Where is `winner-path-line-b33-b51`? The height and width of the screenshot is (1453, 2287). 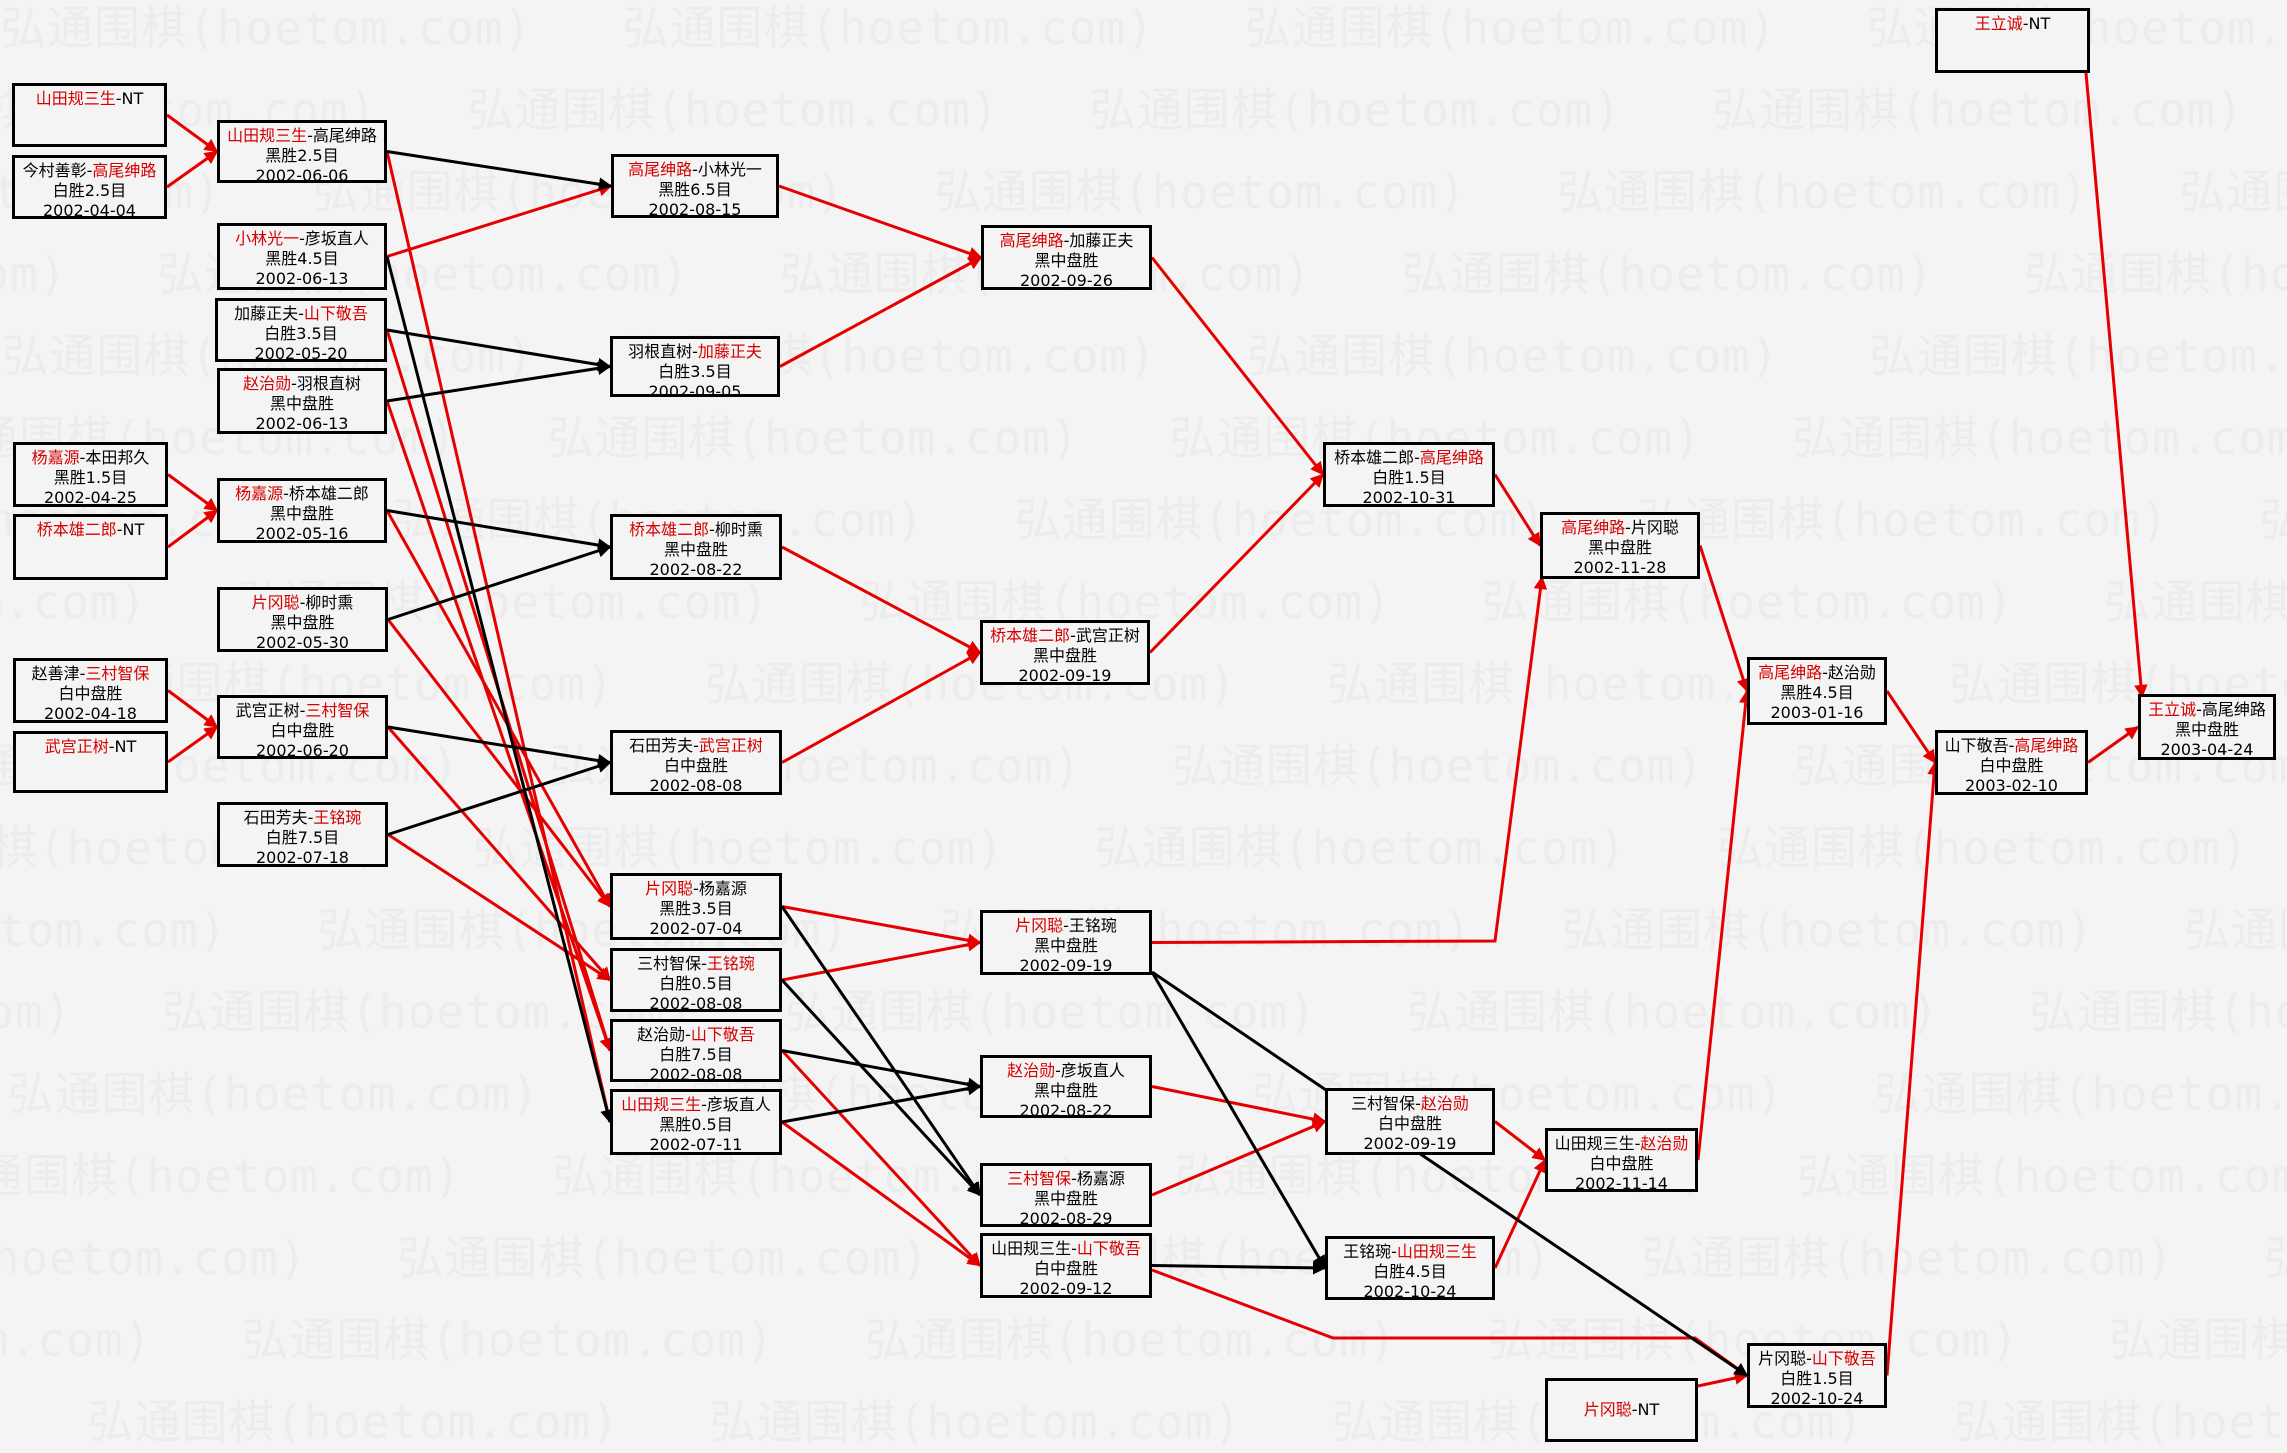
winner-path-line-b33-b51 is located at coordinates (1349, 759).